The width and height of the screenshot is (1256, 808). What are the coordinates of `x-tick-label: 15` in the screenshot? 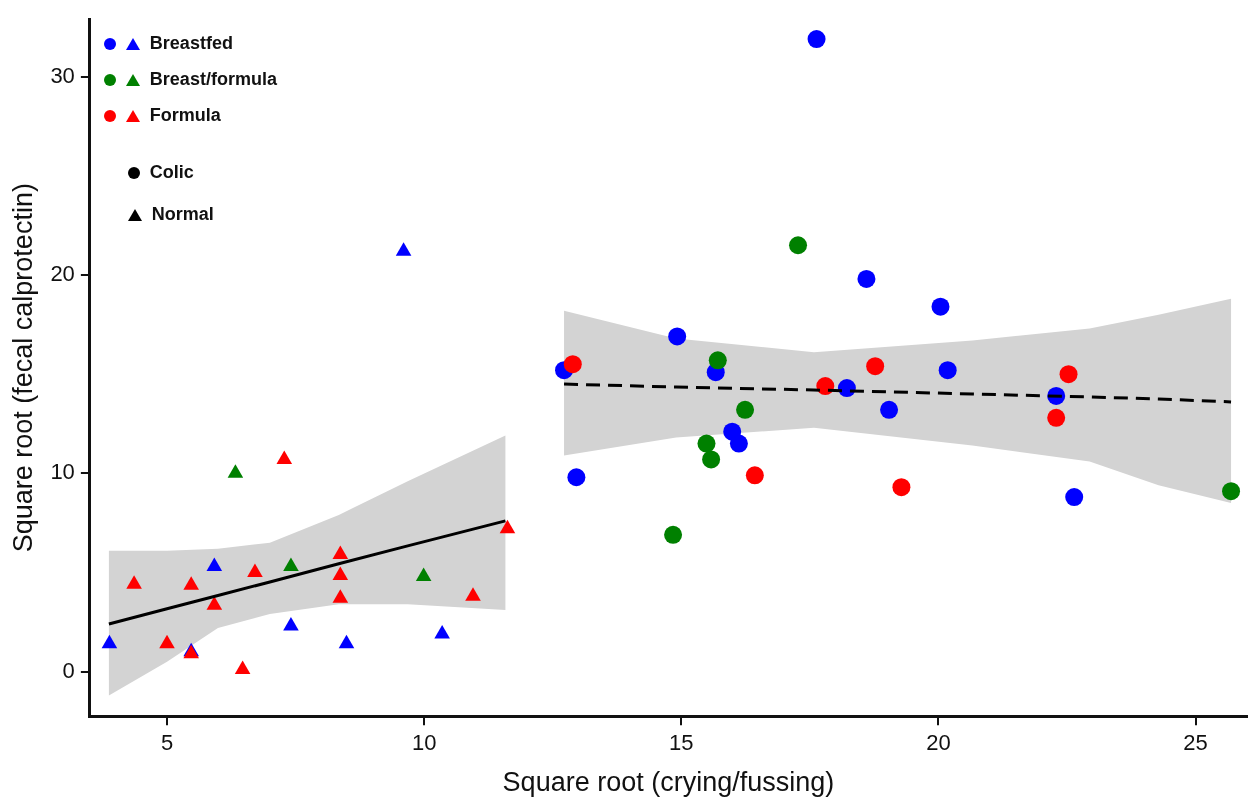 It's located at (681, 743).